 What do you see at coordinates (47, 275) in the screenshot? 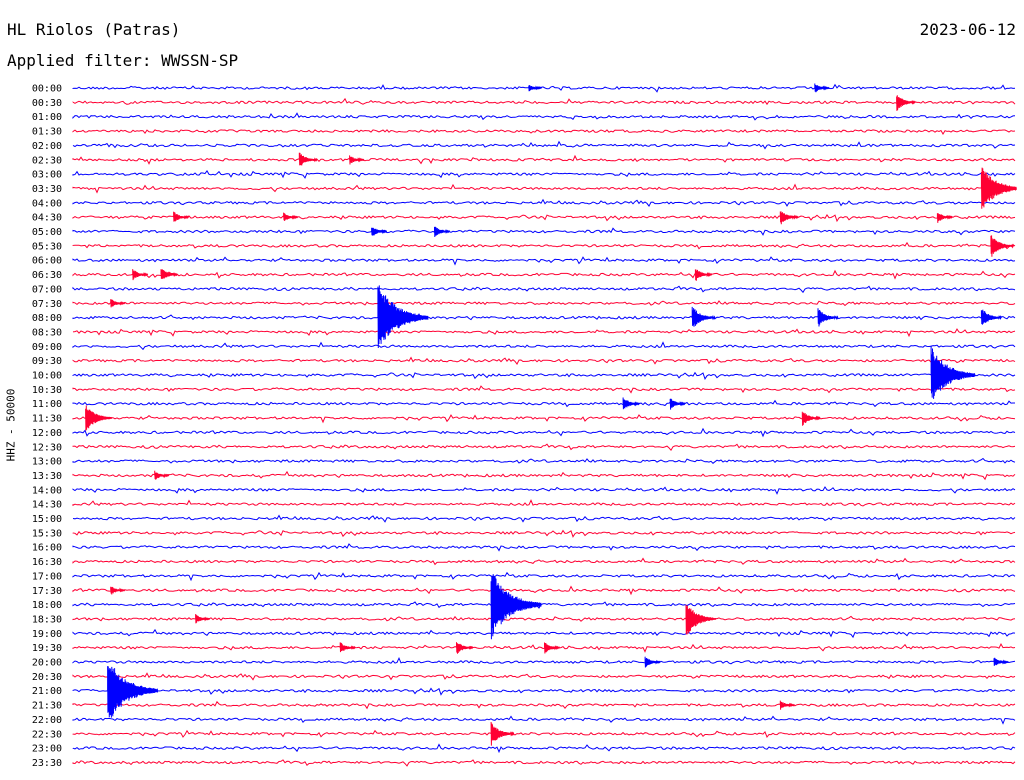
I see `time-tick-label: 06:30` at bounding box center [47, 275].